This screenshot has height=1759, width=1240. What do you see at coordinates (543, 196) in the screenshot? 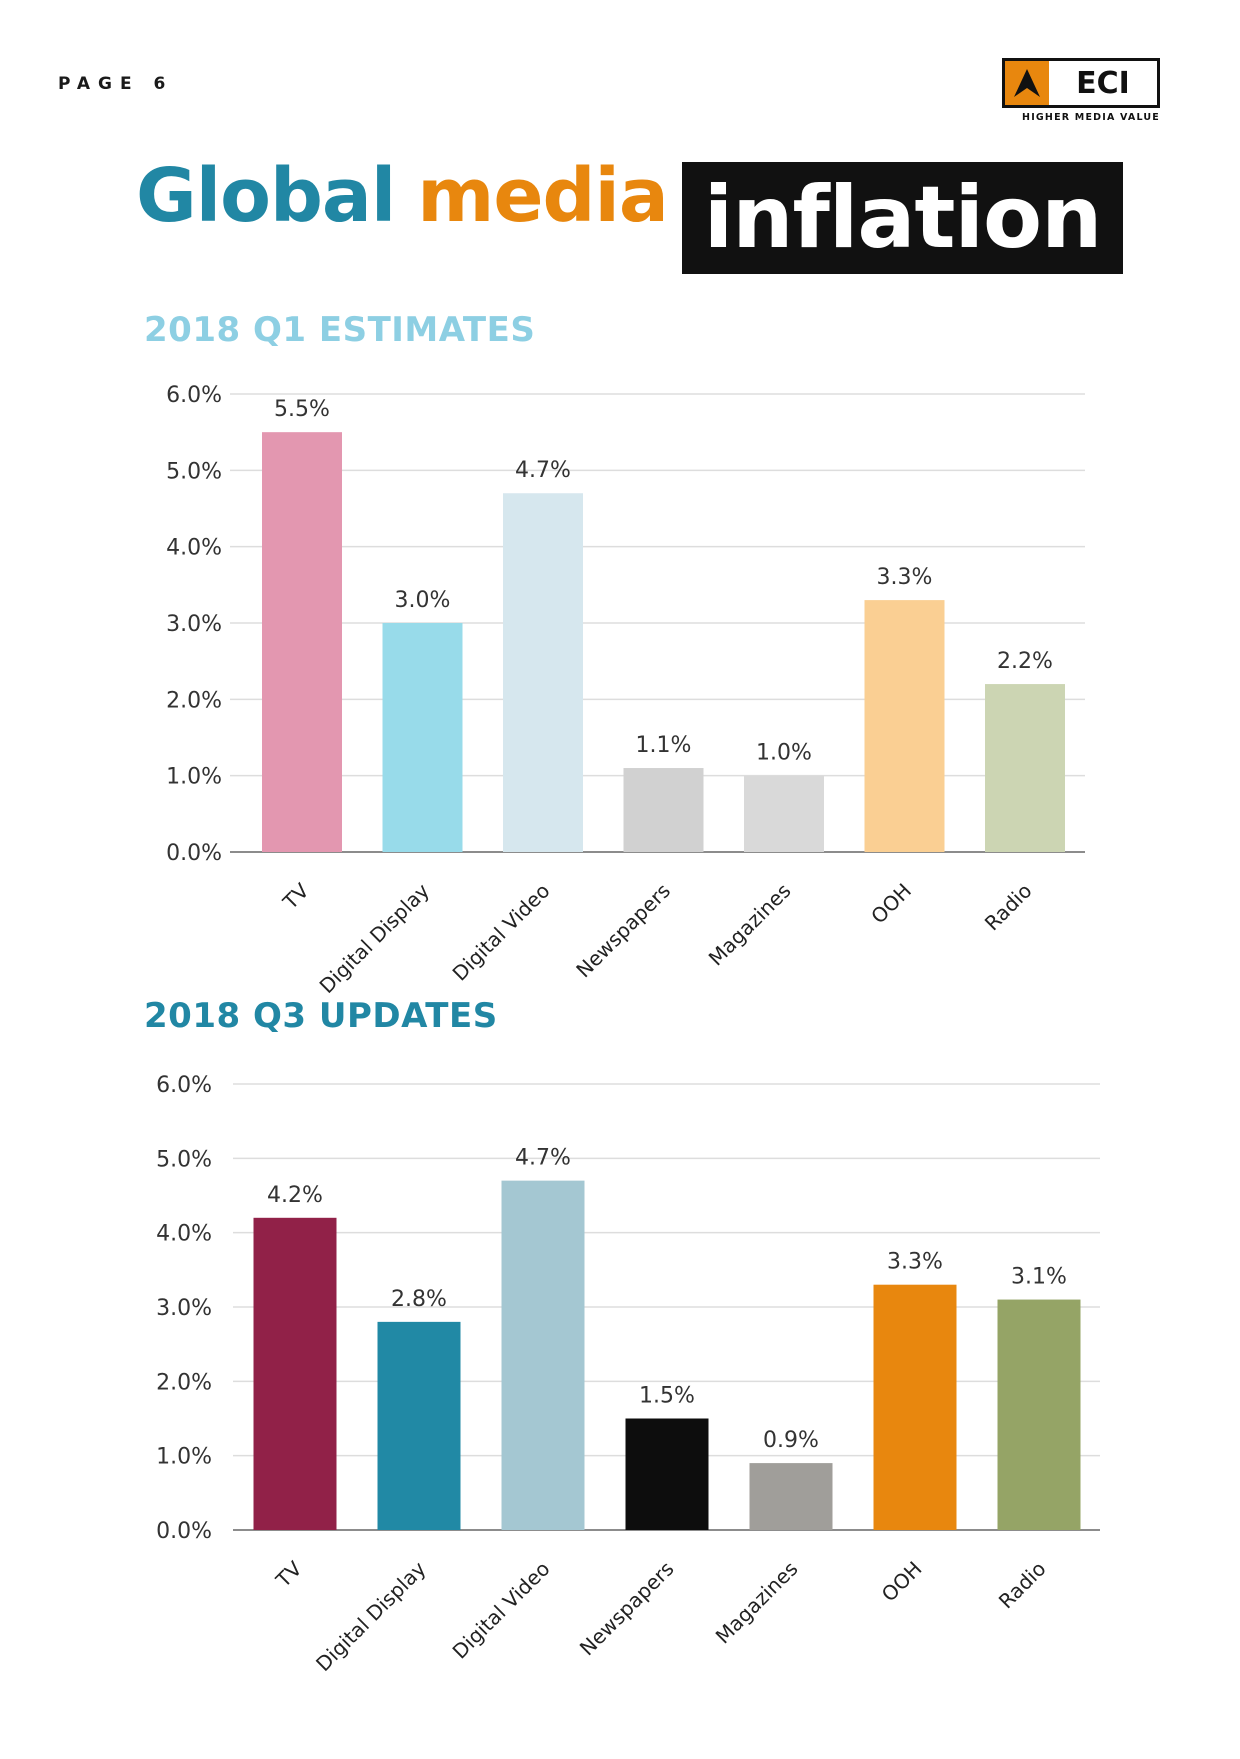
I see `title-word-media: media` at bounding box center [543, 196].